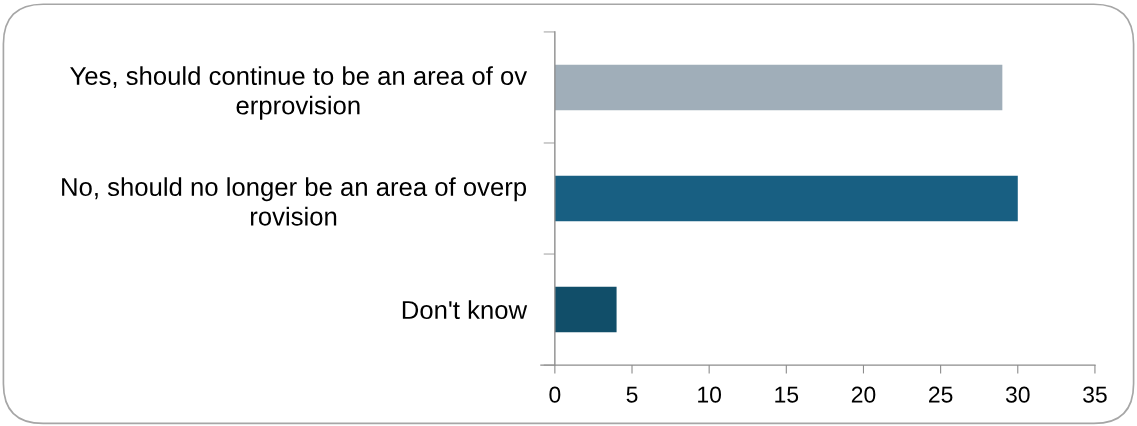 The width and height of the screenshot is (1137, 426). Describe the element at coordinates (1095, 394) in the screenshot. I see `x-tick-label: 35` at that location.